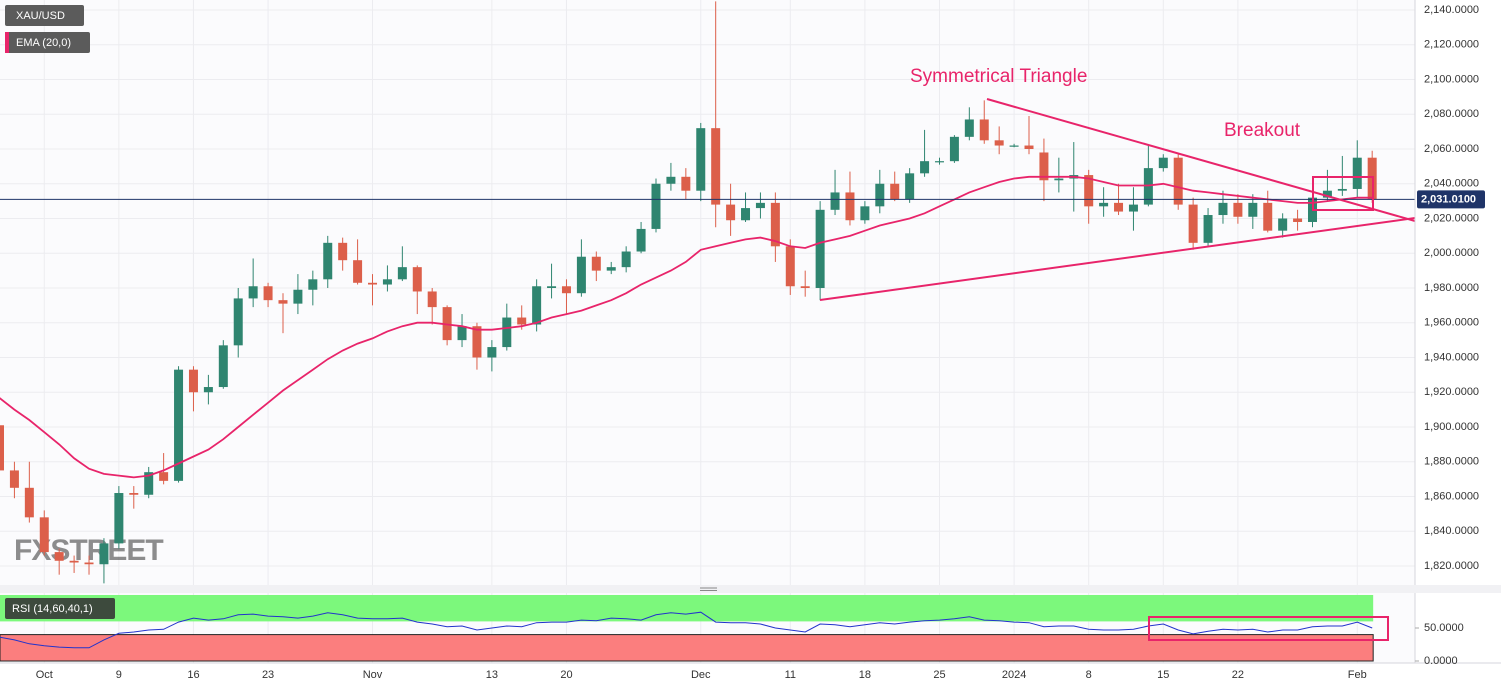 Image resolution: width=1501 pixels, height=688 pixels. What do you see at coordinates (701, 675) in the screenshot?
I see `x-tick-label: Dec` at bounding box center [701, 675].